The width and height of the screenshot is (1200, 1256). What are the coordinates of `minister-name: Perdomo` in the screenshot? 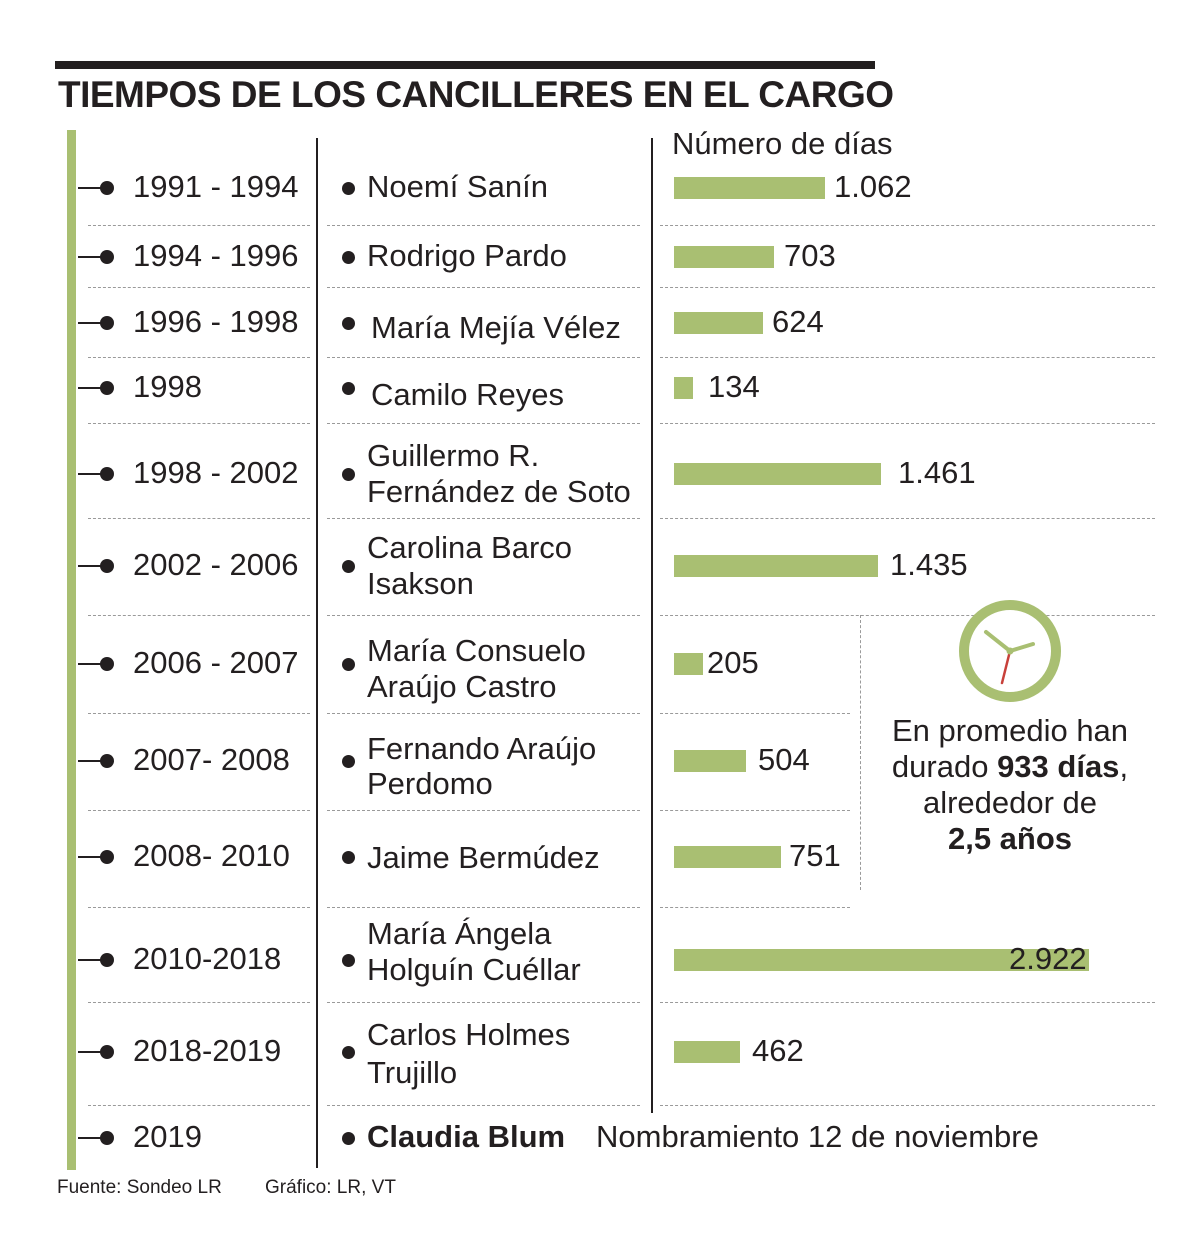 It's located at (430, 783).